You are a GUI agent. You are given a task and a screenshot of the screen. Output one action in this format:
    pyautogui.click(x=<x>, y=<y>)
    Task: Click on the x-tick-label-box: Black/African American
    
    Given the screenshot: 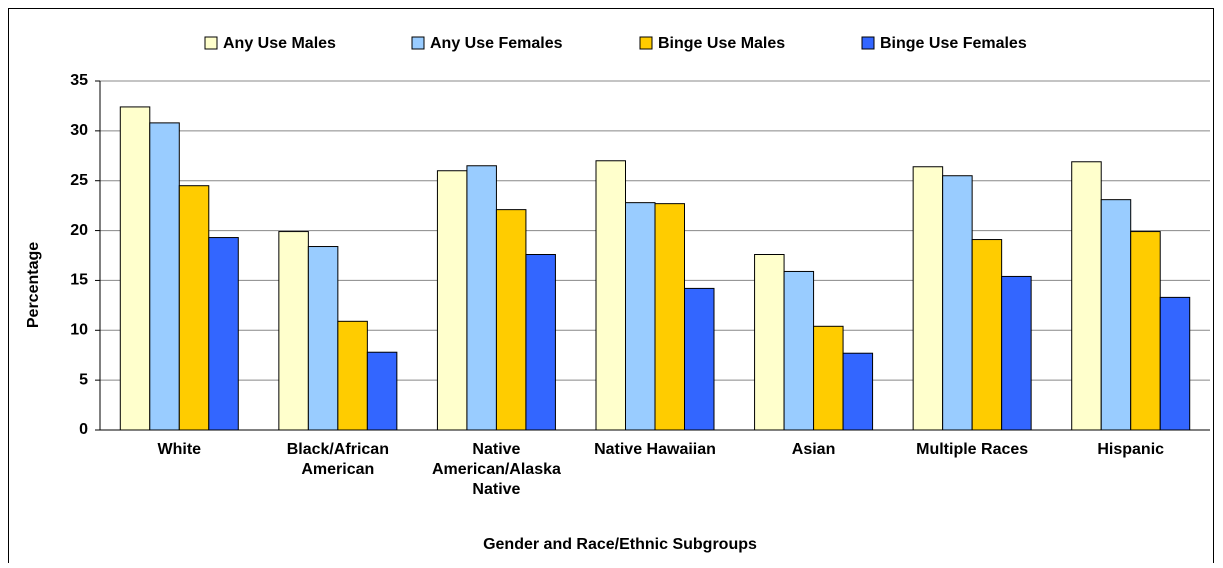 What is the action you would take?
    pyautogui.click(x=337, y=459)
    